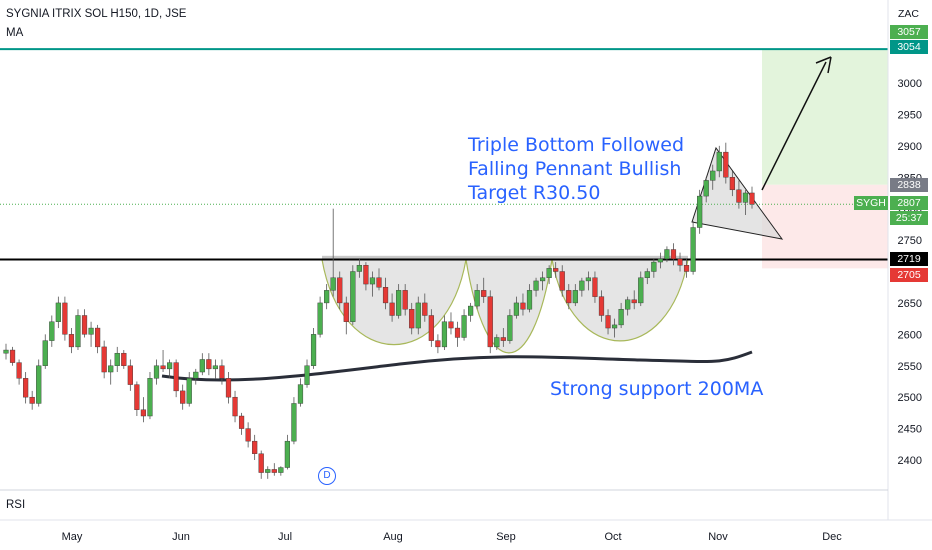 This screenshot has height=550, width=932. Describe the element at coordinates (910, 367) in the screenshot. I see `y-tick-label: 2550` at that location.